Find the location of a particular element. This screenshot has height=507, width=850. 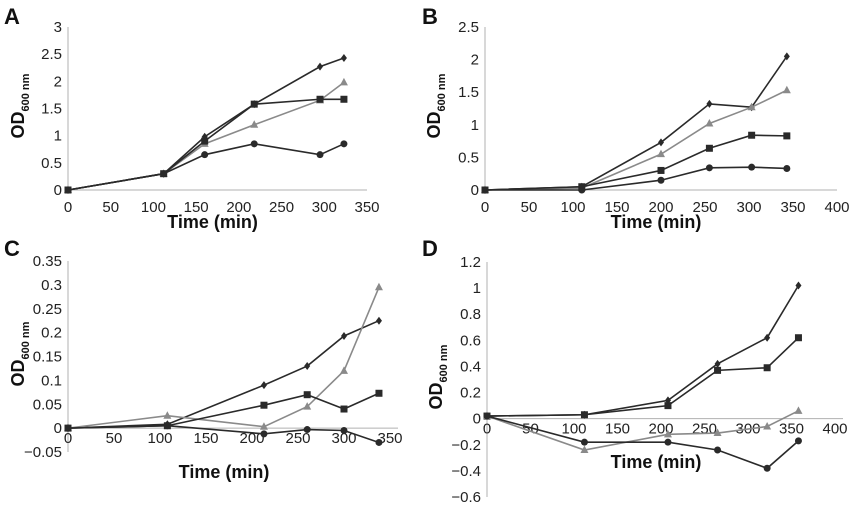

panel-label: C is located at coordinates (12, 248).